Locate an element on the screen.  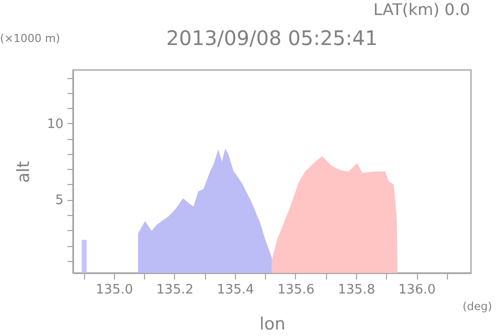
x-tick-label: 135.4 is located at coordinates (235, 290).